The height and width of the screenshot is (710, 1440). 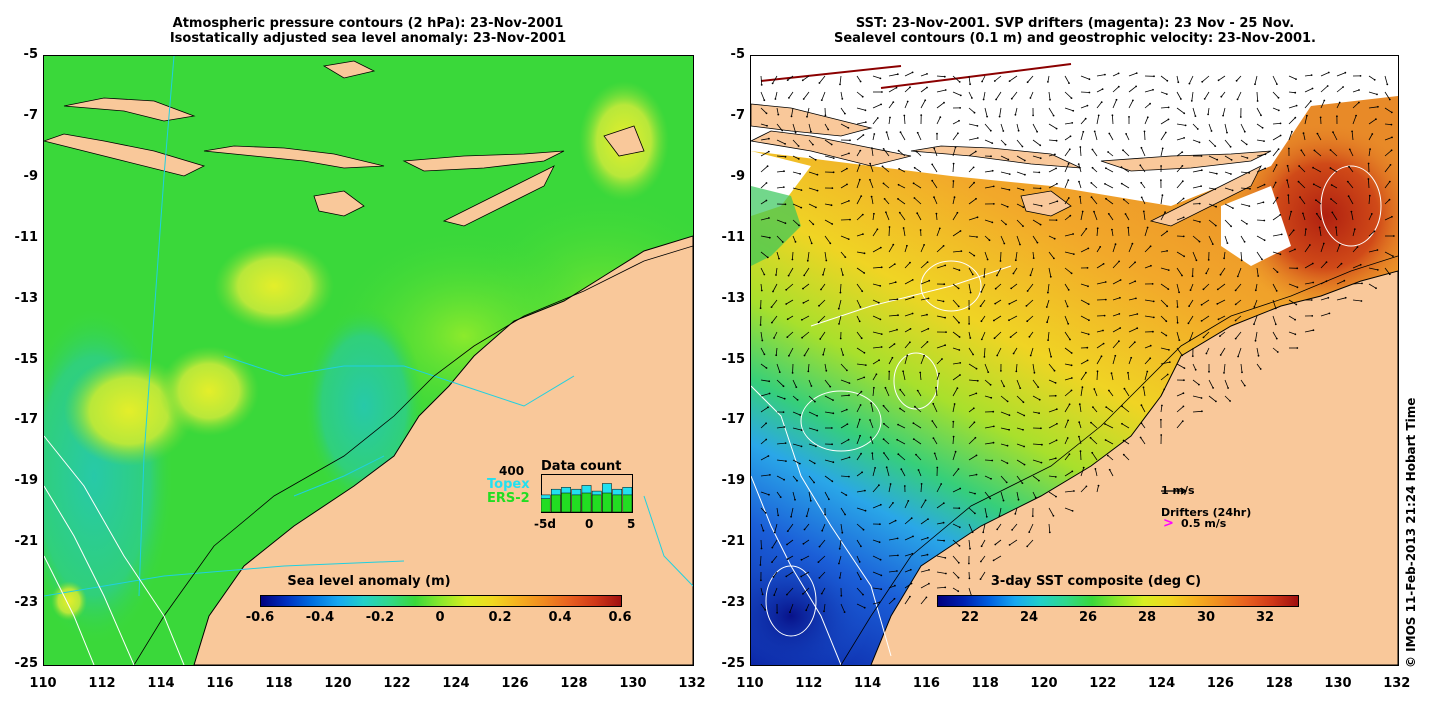 I want to click on right-y-tick: -11, so click(x=733, y=237).